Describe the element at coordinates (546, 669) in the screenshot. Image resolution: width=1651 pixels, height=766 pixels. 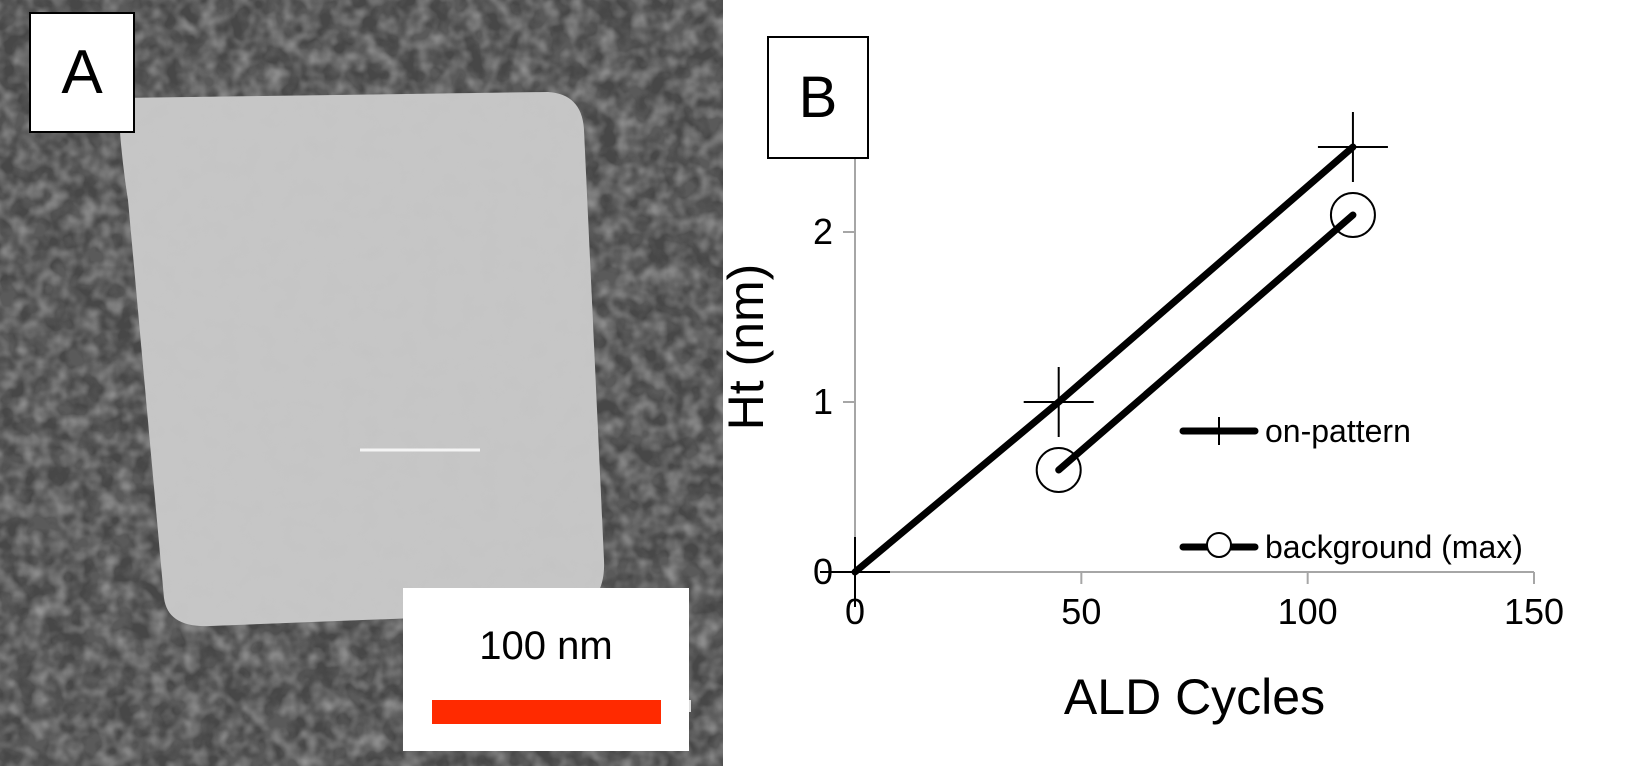
I see `scale-bar: 100 nm` at that location.